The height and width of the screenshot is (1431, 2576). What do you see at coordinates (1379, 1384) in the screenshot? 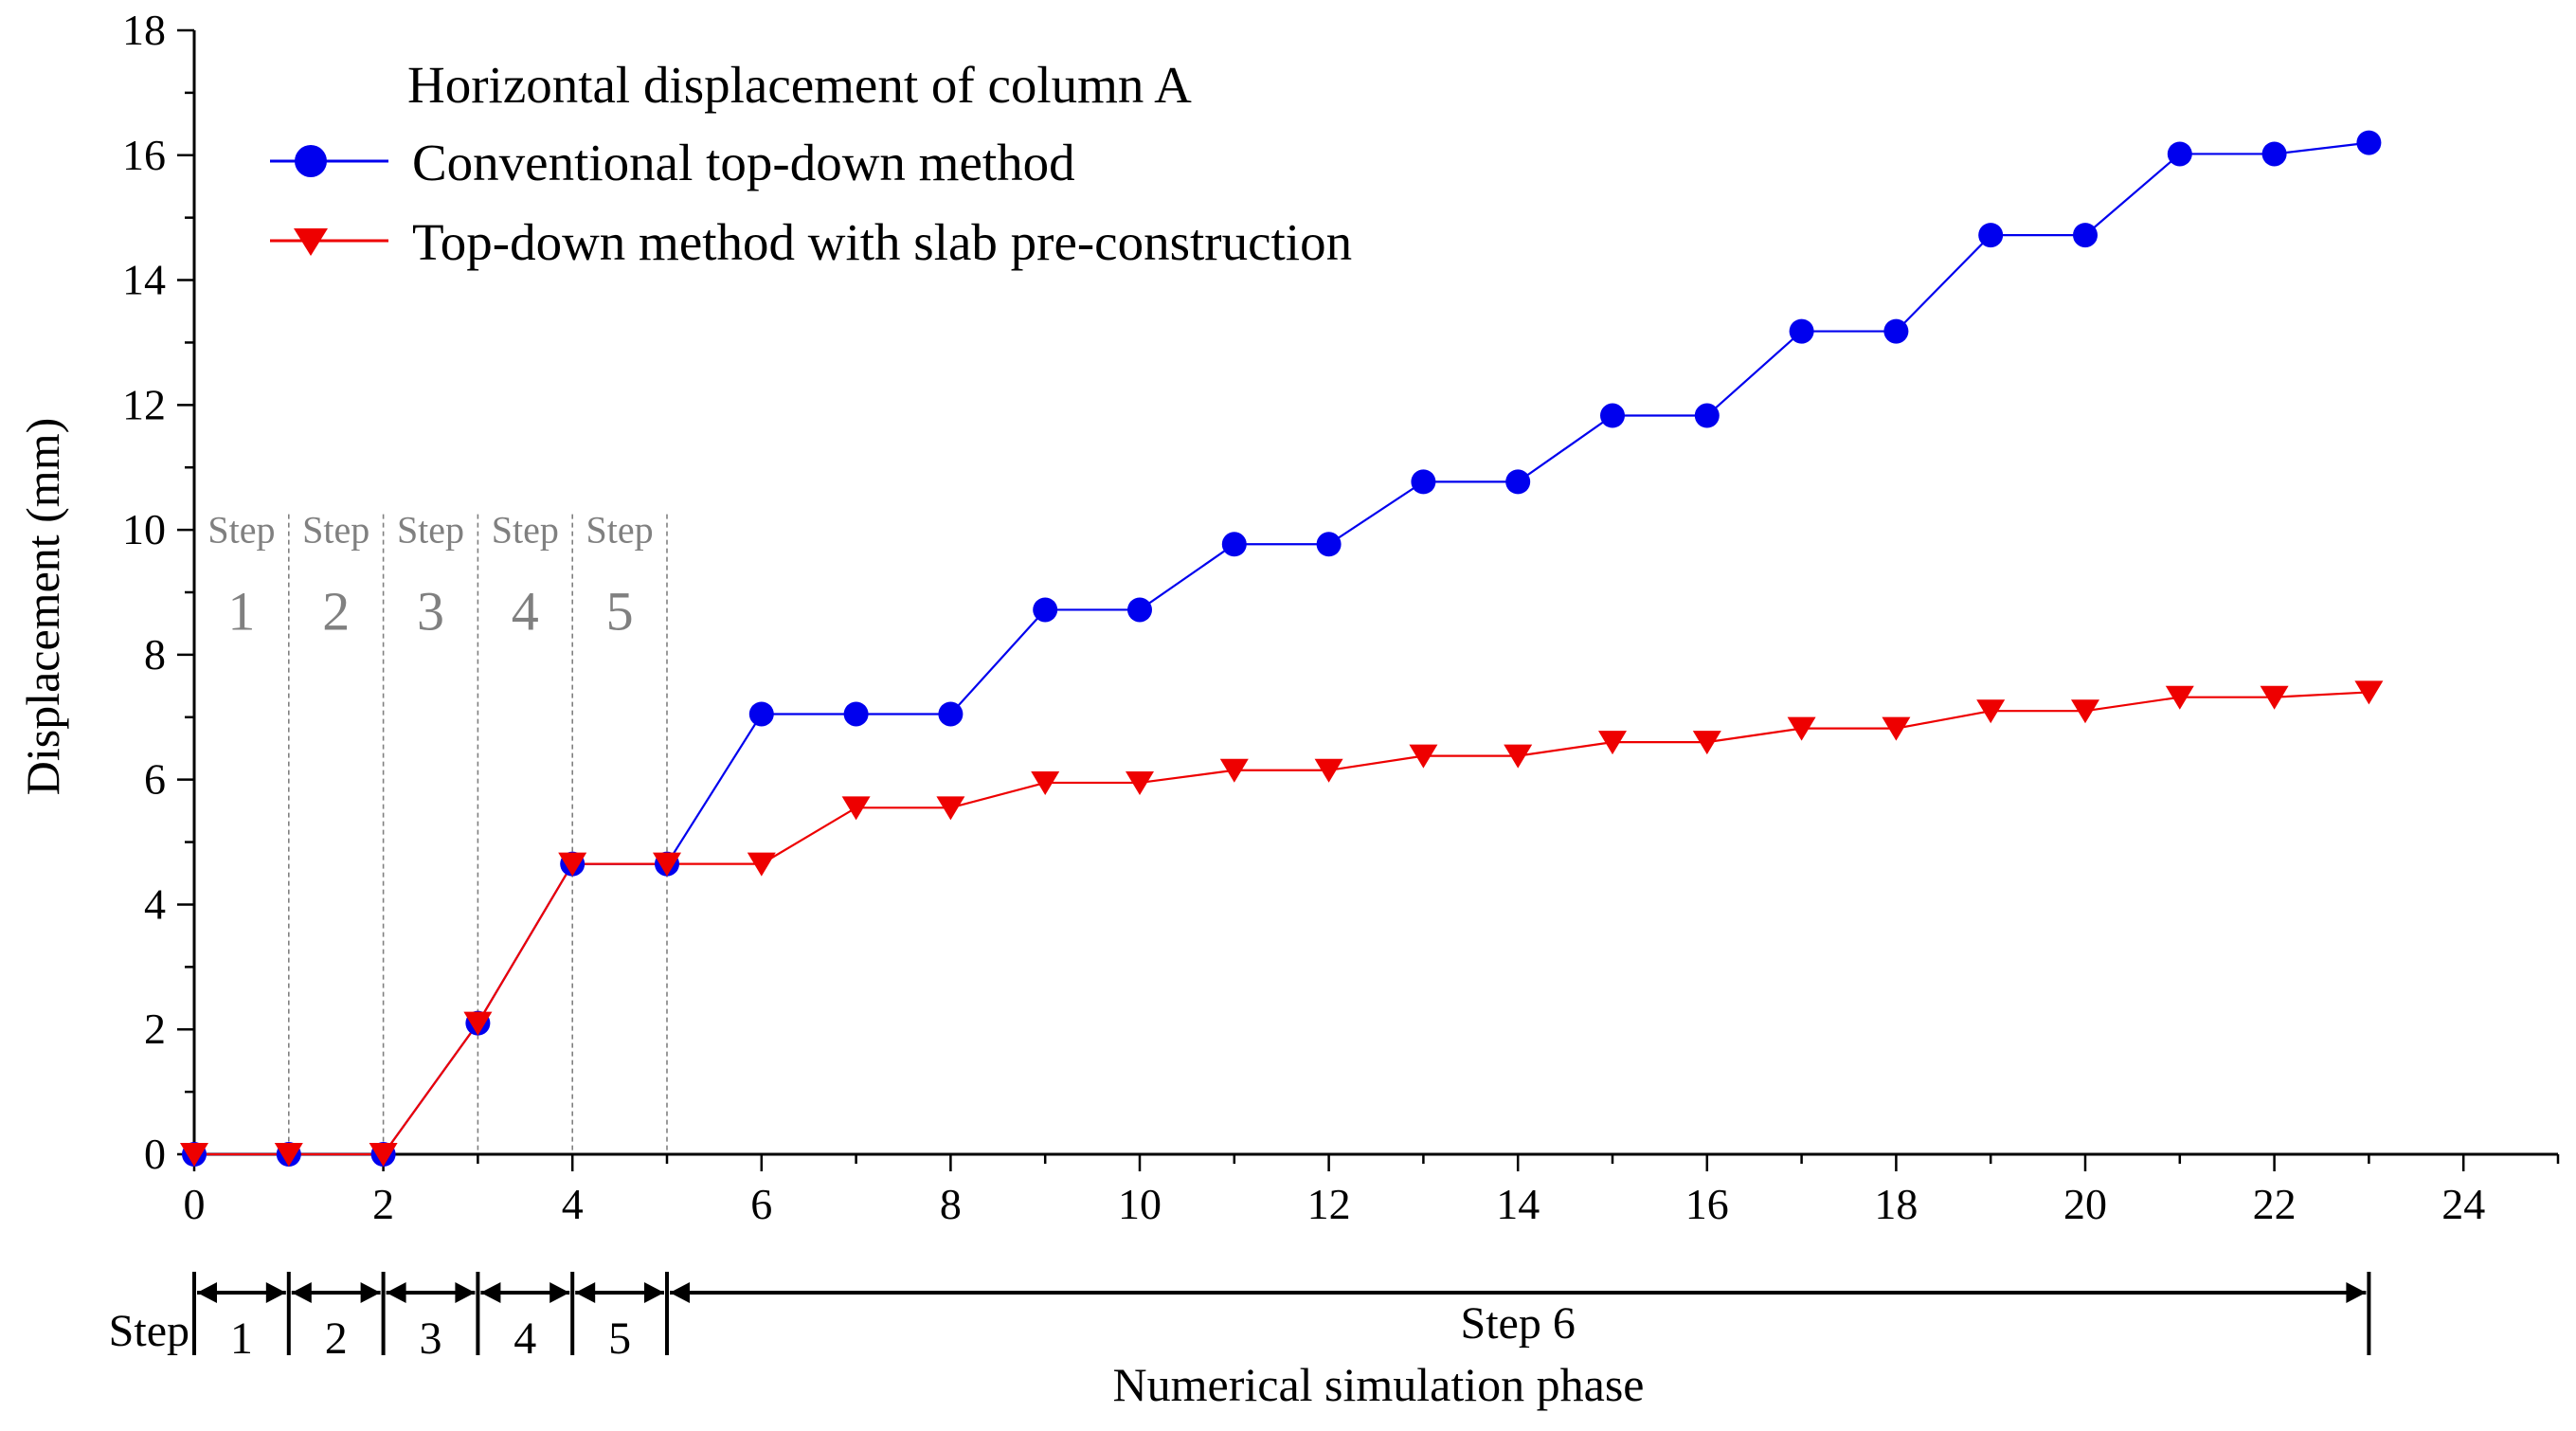
I see `x-axis-title: Numerical simulation phase` at bounding box center [1379, 1384].